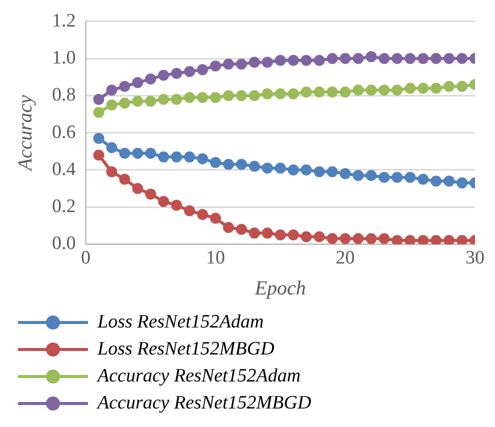 This screenshot has width=495, height=427. Describe the element at coordinates (64, 132) in the screenshot. I see `y-tick-label: 0.6` at that location.